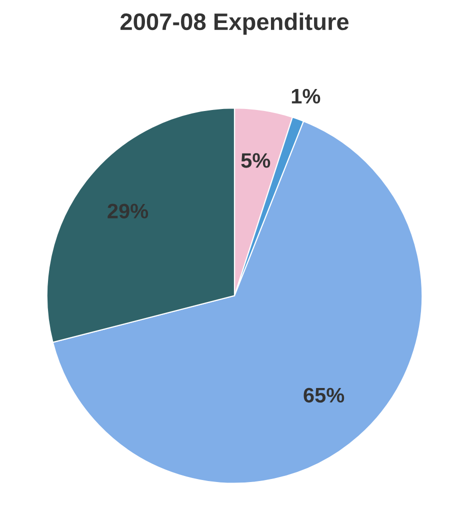  Describe the element at coordinates (234, 23) in the screenshot. I see `chart-title: 2007-08 Expenditure` at that location.